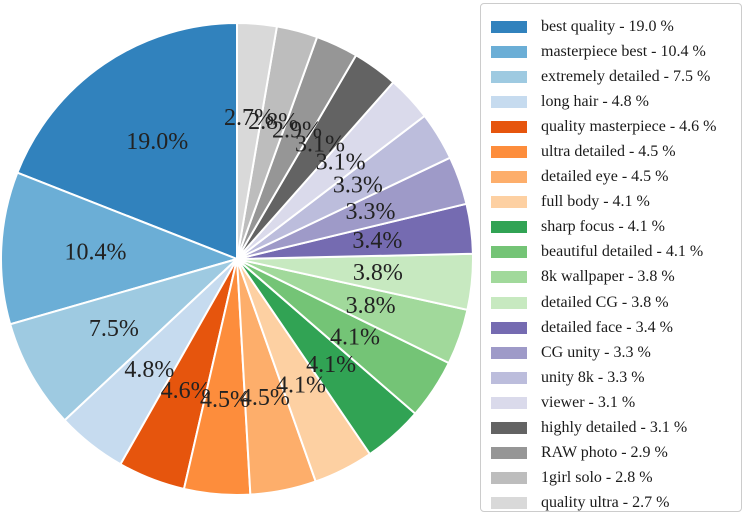 The width and height of the screenshot is (747, 517). I want to click on legend-label: best quality - 19.0 %, so click(607, 26).